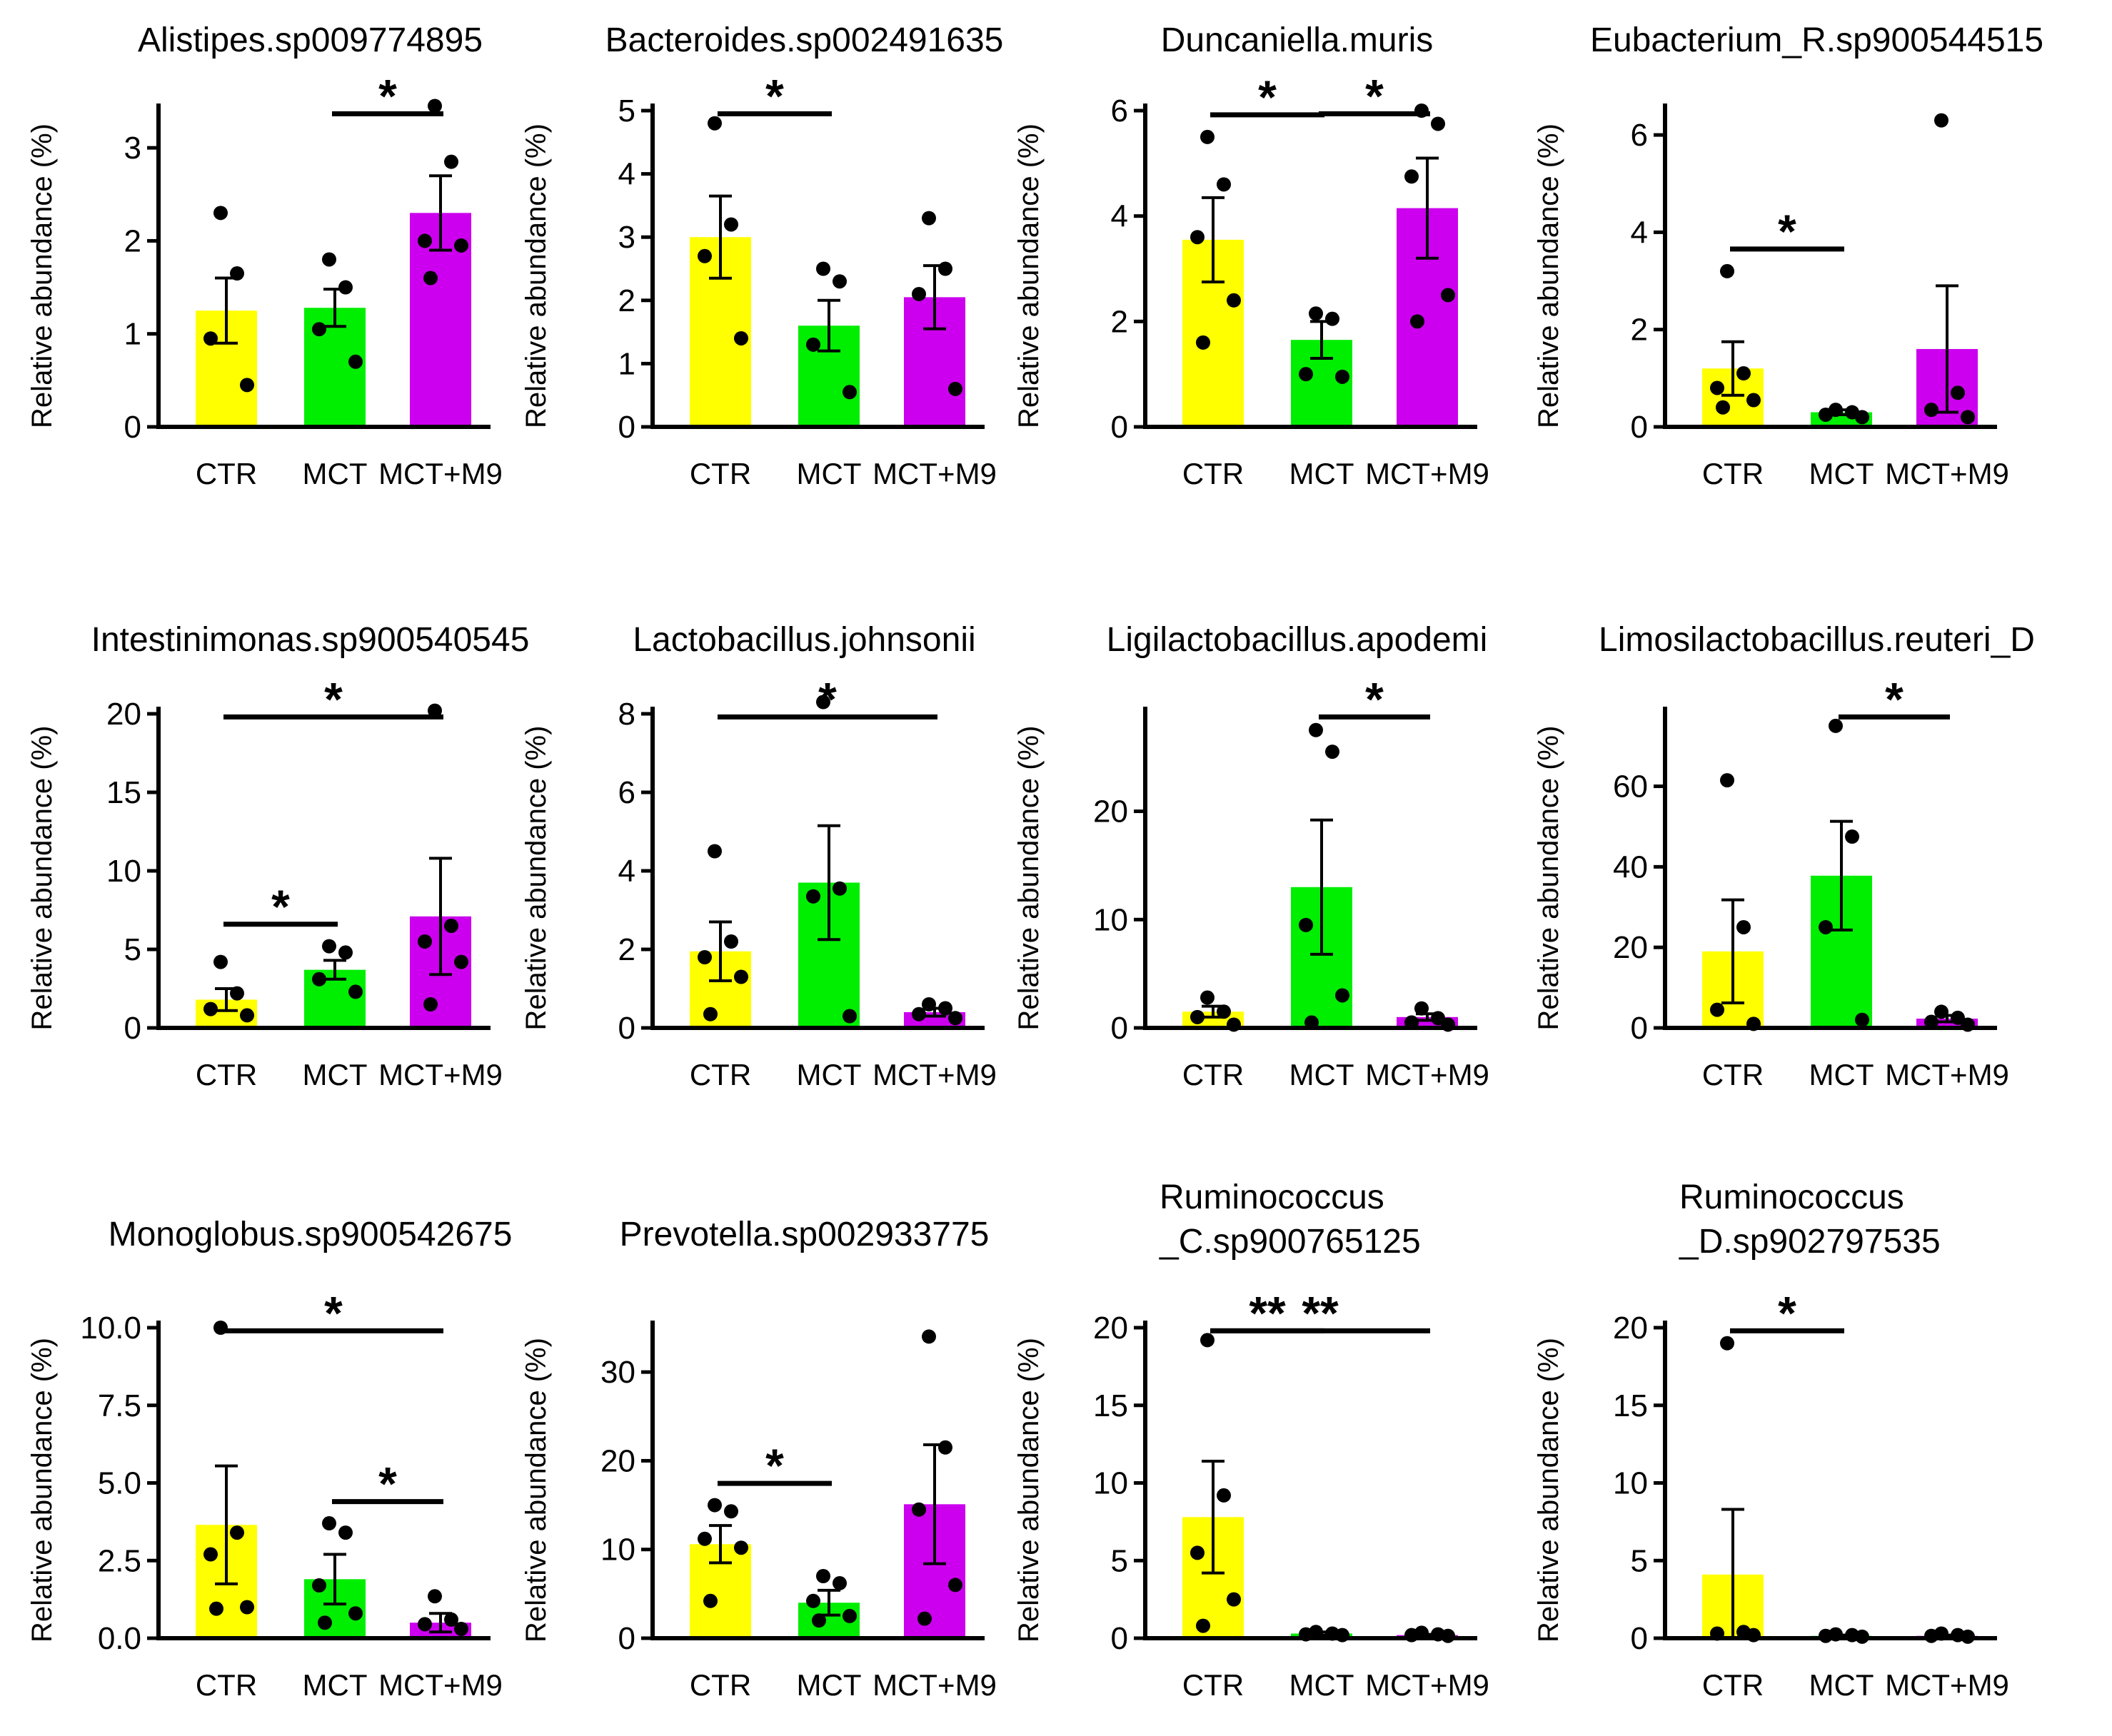 This screenshot has width=2112, height=1736. I want to click on y-tick-label: 2.5, so click(120, 1560).